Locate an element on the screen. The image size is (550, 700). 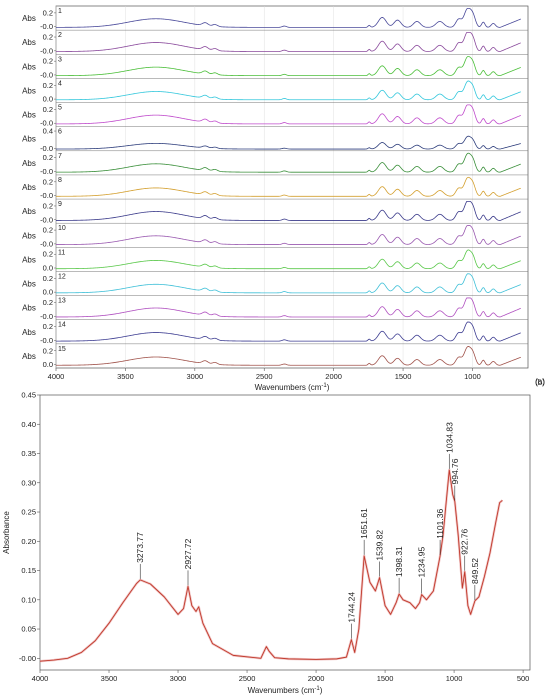
panel-b-peak-label: 1398.31 is located at coordinates (399, 561).